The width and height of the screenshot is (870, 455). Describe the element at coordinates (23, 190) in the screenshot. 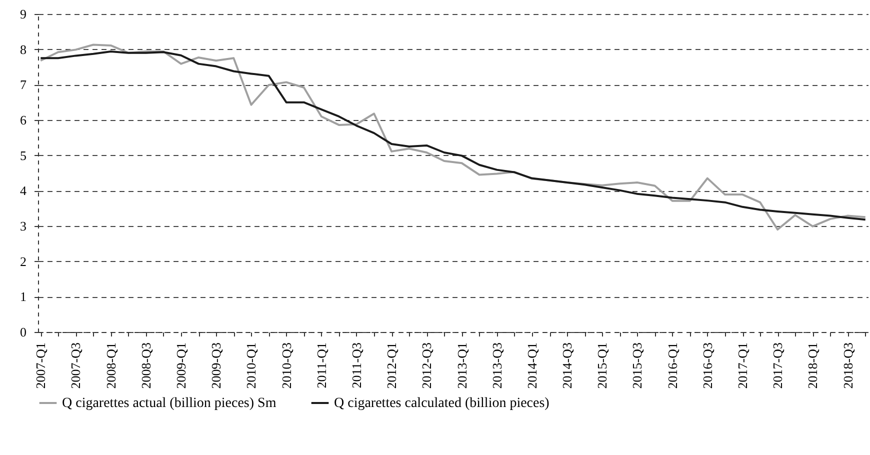

I see `y-tick-label: 4` at that location.